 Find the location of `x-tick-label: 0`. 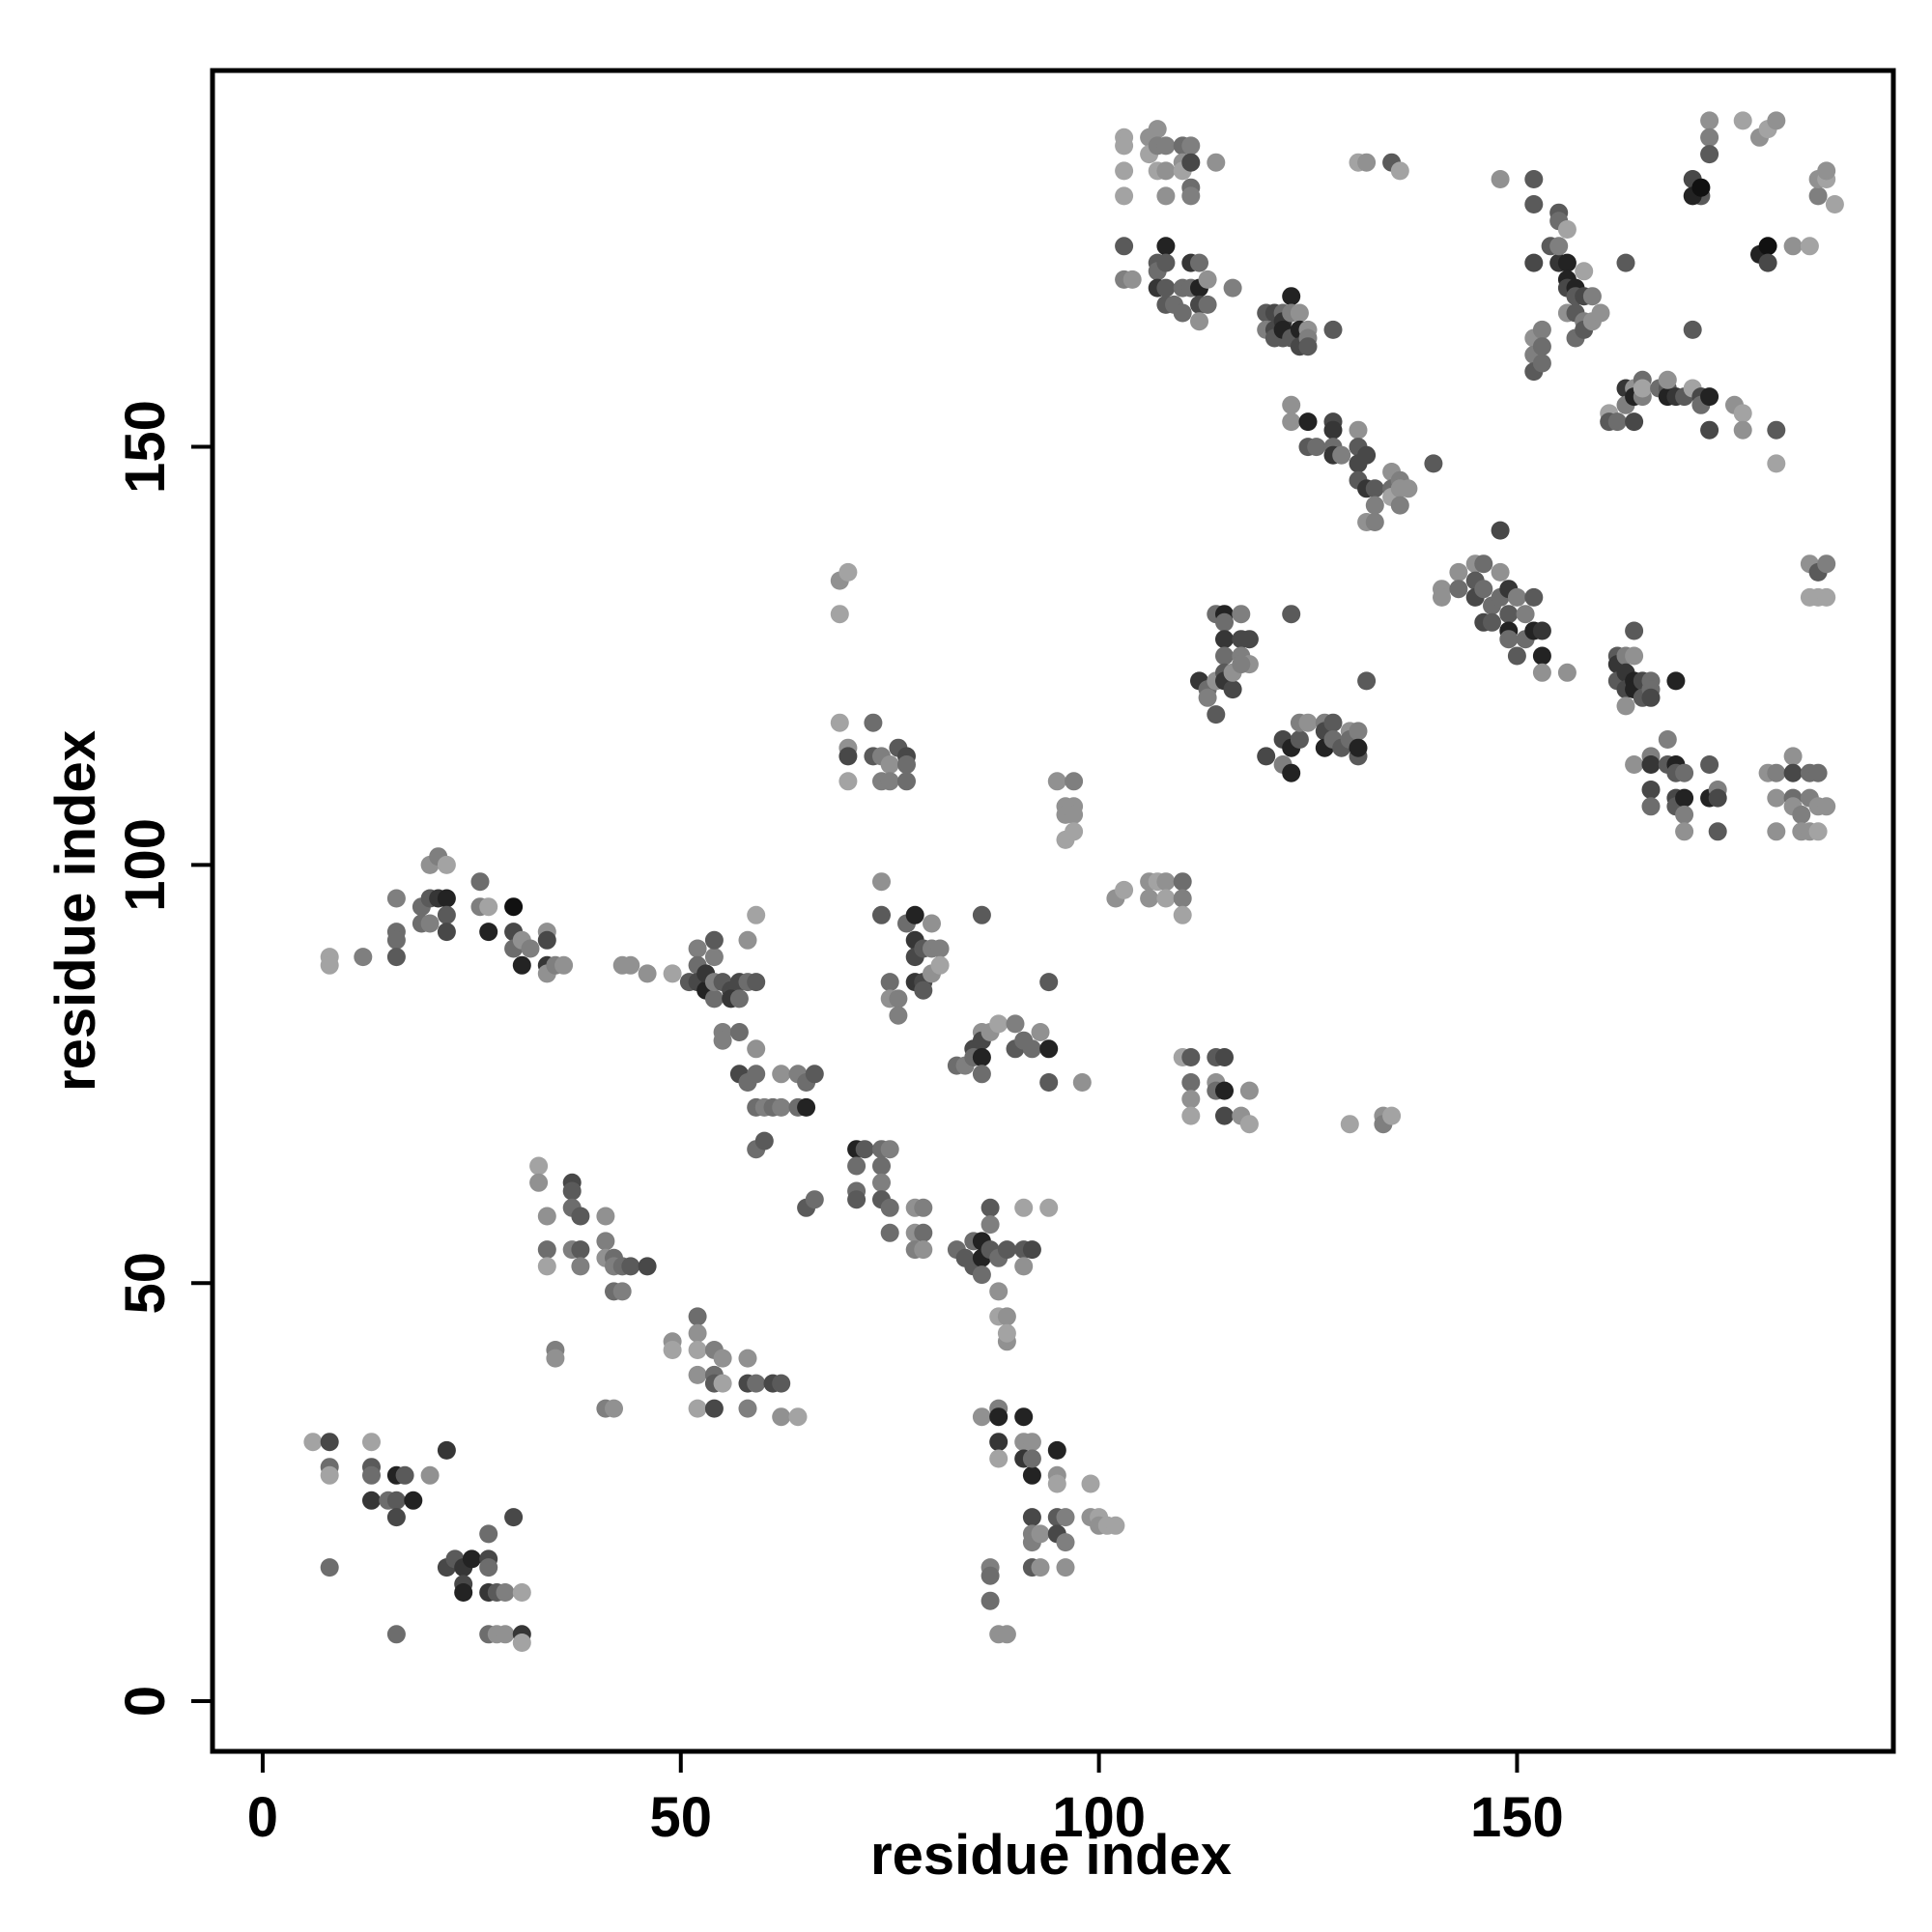

x-tick-label: 0 is located at coordinates (262, 1817).